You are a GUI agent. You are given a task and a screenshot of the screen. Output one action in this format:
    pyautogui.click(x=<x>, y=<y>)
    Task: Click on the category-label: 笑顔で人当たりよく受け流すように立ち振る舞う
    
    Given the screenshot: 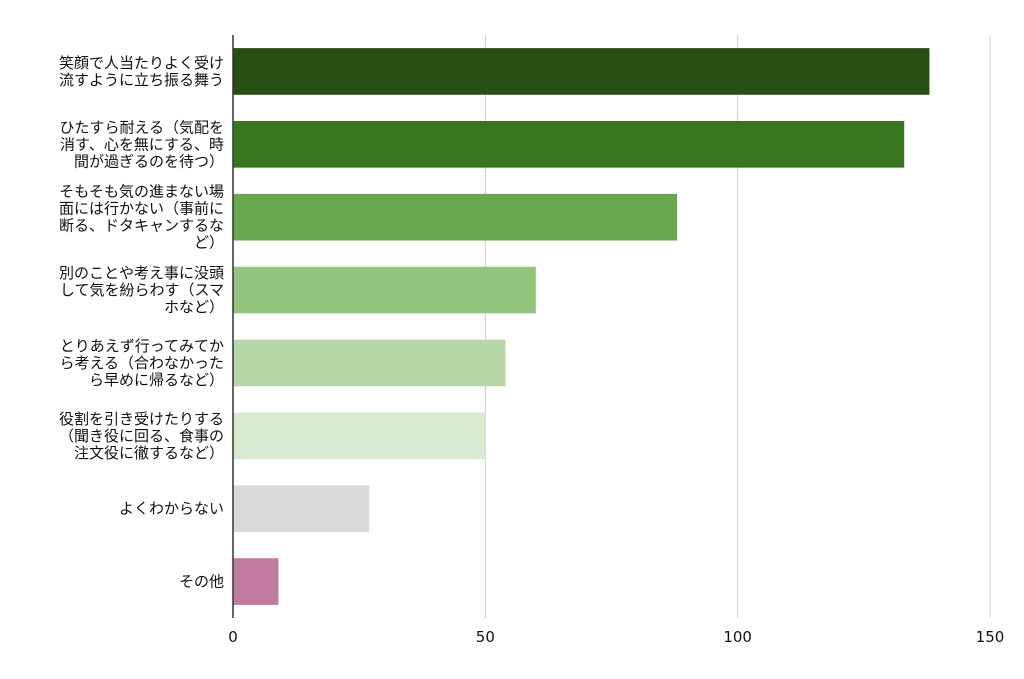 What is the action you would take?
    pyautogui.click(x=141, y=71)
    